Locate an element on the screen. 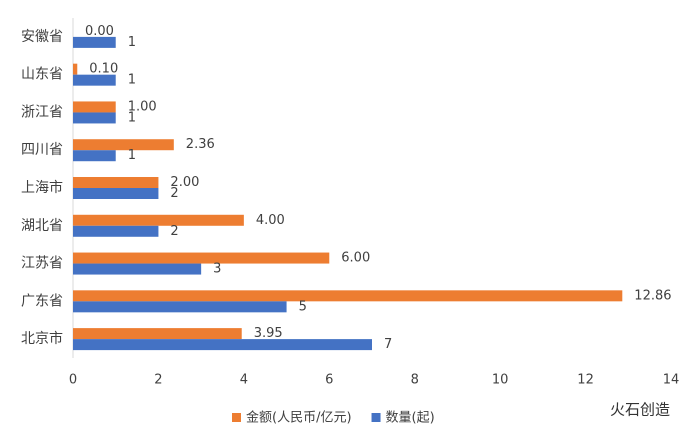 Image resolution: width=686 pixels, height=439 pixels. x-tick-label: 8 is located at coordinates (415, 380).